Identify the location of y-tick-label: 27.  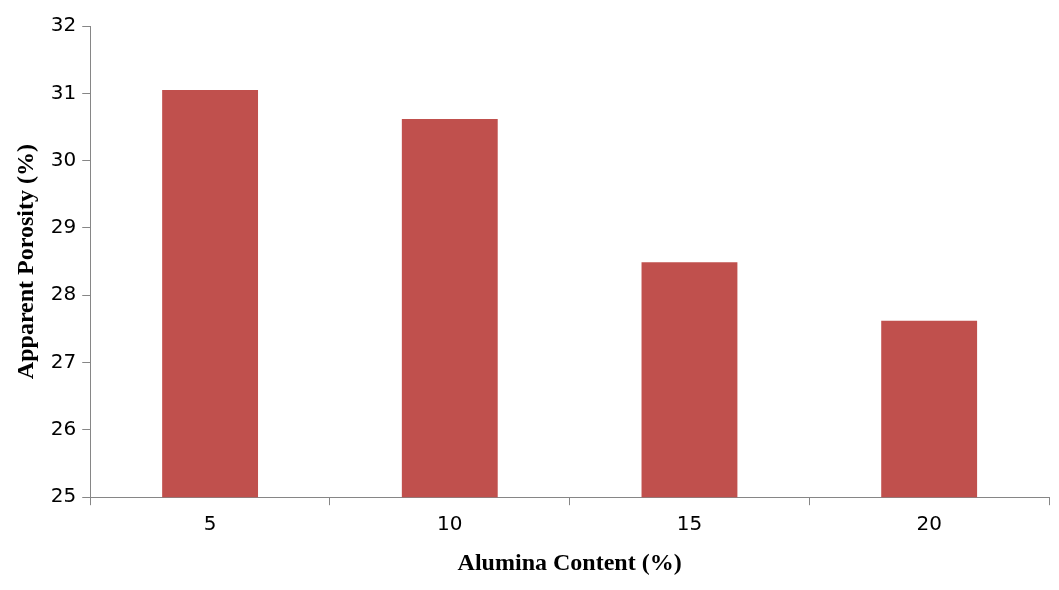
(63, 360).